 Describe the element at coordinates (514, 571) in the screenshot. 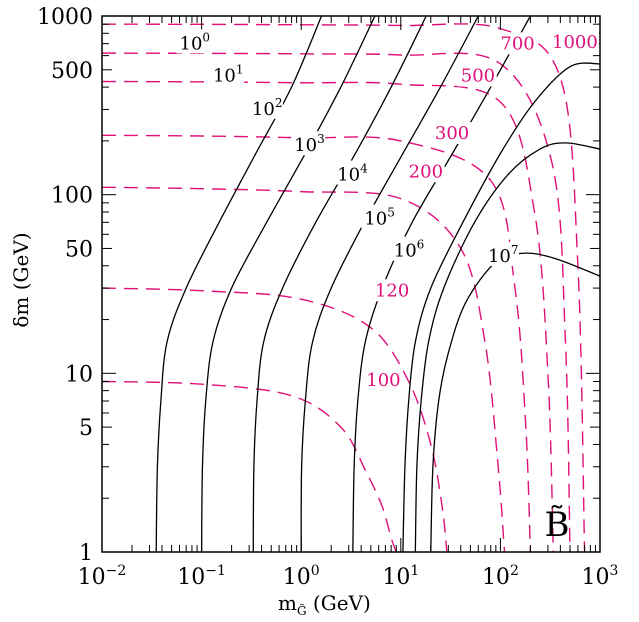

I see `x-tick-exp: 2` at that location.